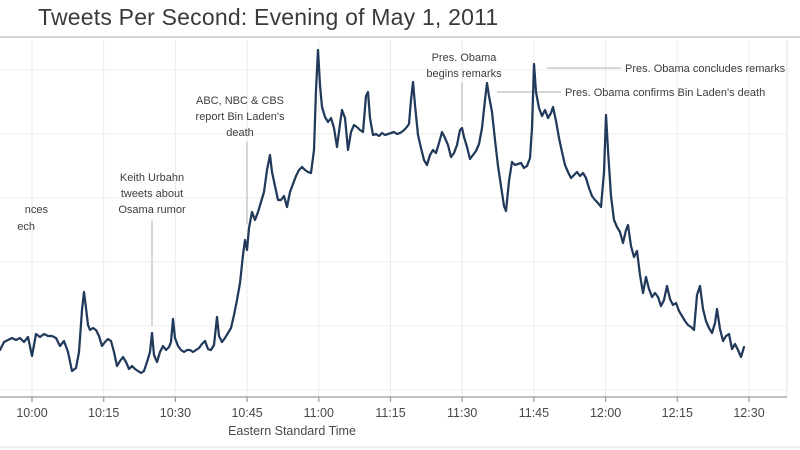 This screenshot has width=800, height=450. Describe the element at coordinates (292, 431) in the screenshot. I see `x-axis-title: Eastern Standard Time` at that location.